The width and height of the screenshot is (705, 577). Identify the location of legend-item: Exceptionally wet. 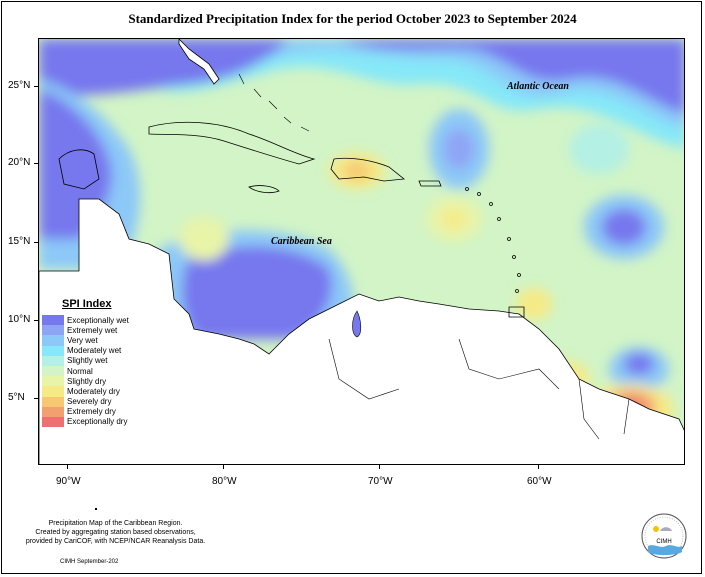
(105, 320).